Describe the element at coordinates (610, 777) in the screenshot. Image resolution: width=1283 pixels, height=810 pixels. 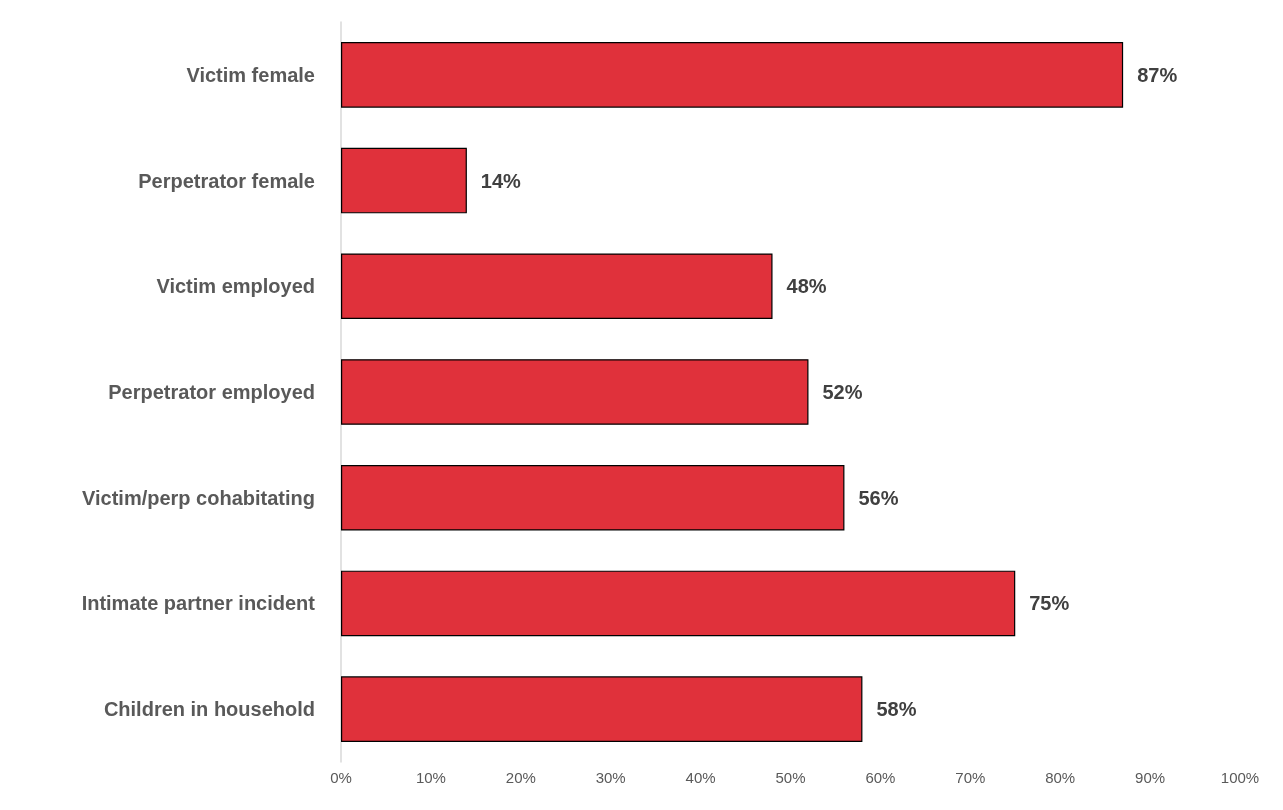
I see `x-tick-label: 30%` at that location.